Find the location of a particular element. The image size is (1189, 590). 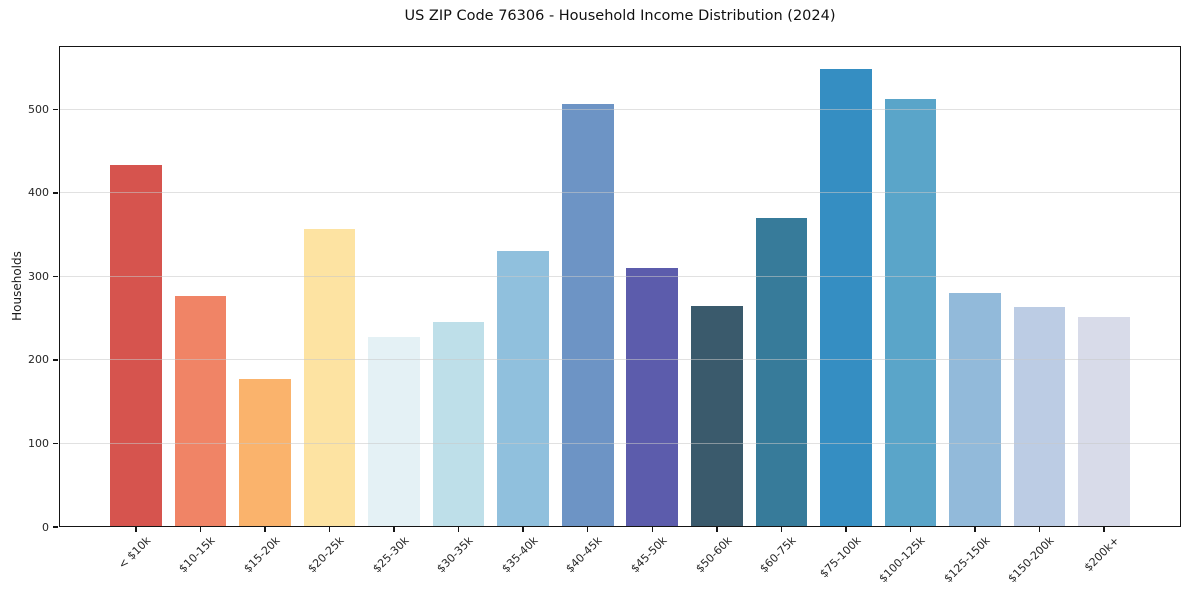

x-tick-label: < $10k is located at coordinates (134, 553).